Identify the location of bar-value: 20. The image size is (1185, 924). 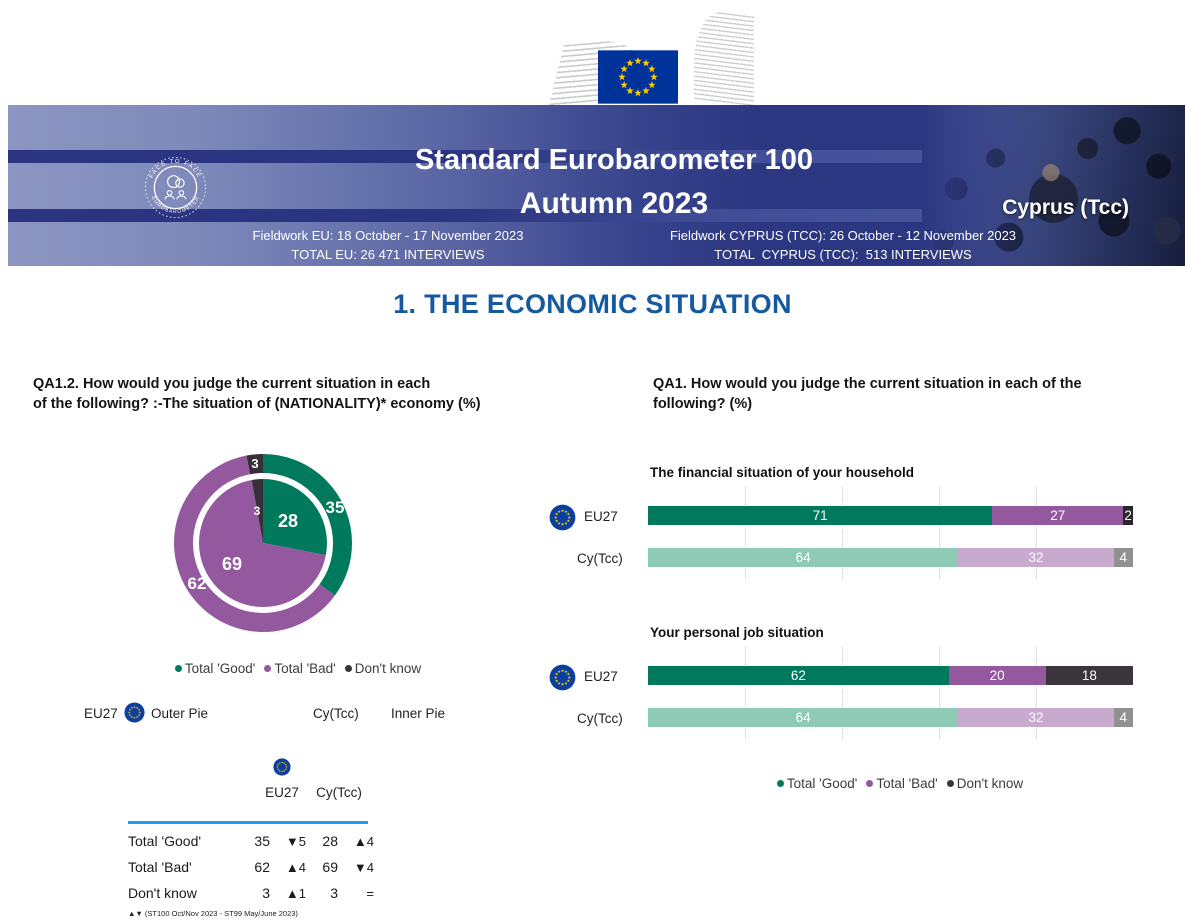
(997, 675).